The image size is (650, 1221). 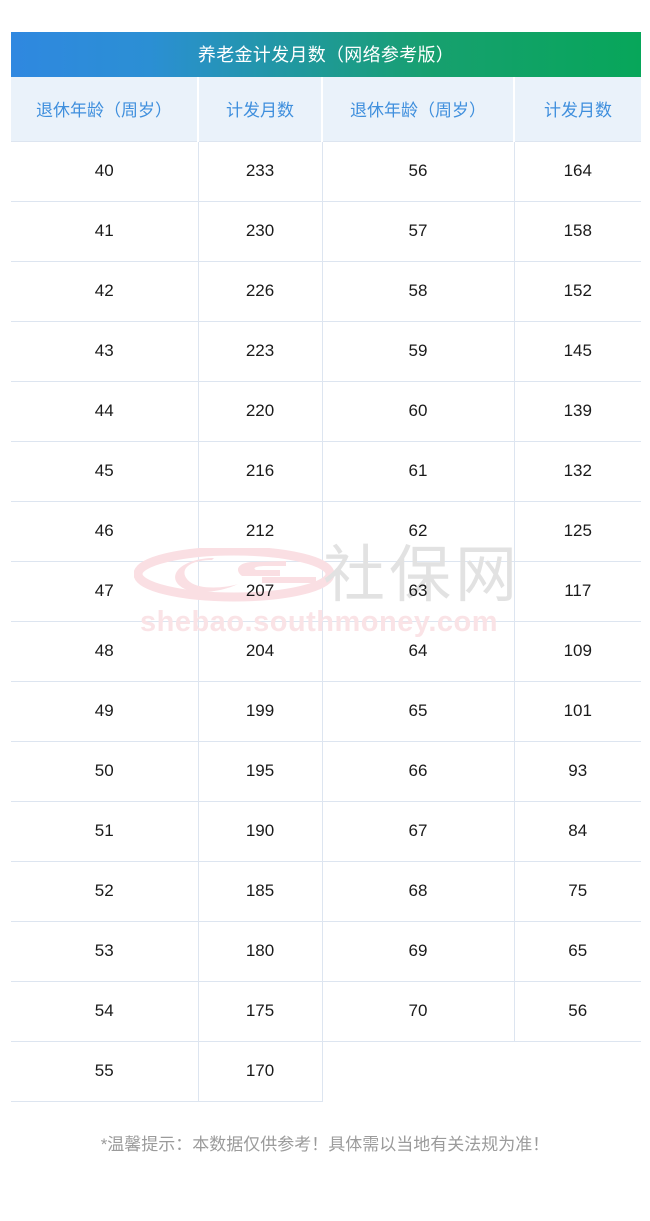 I want to click on cell-retirement-age-left: 40, so click(x=105, y=171).